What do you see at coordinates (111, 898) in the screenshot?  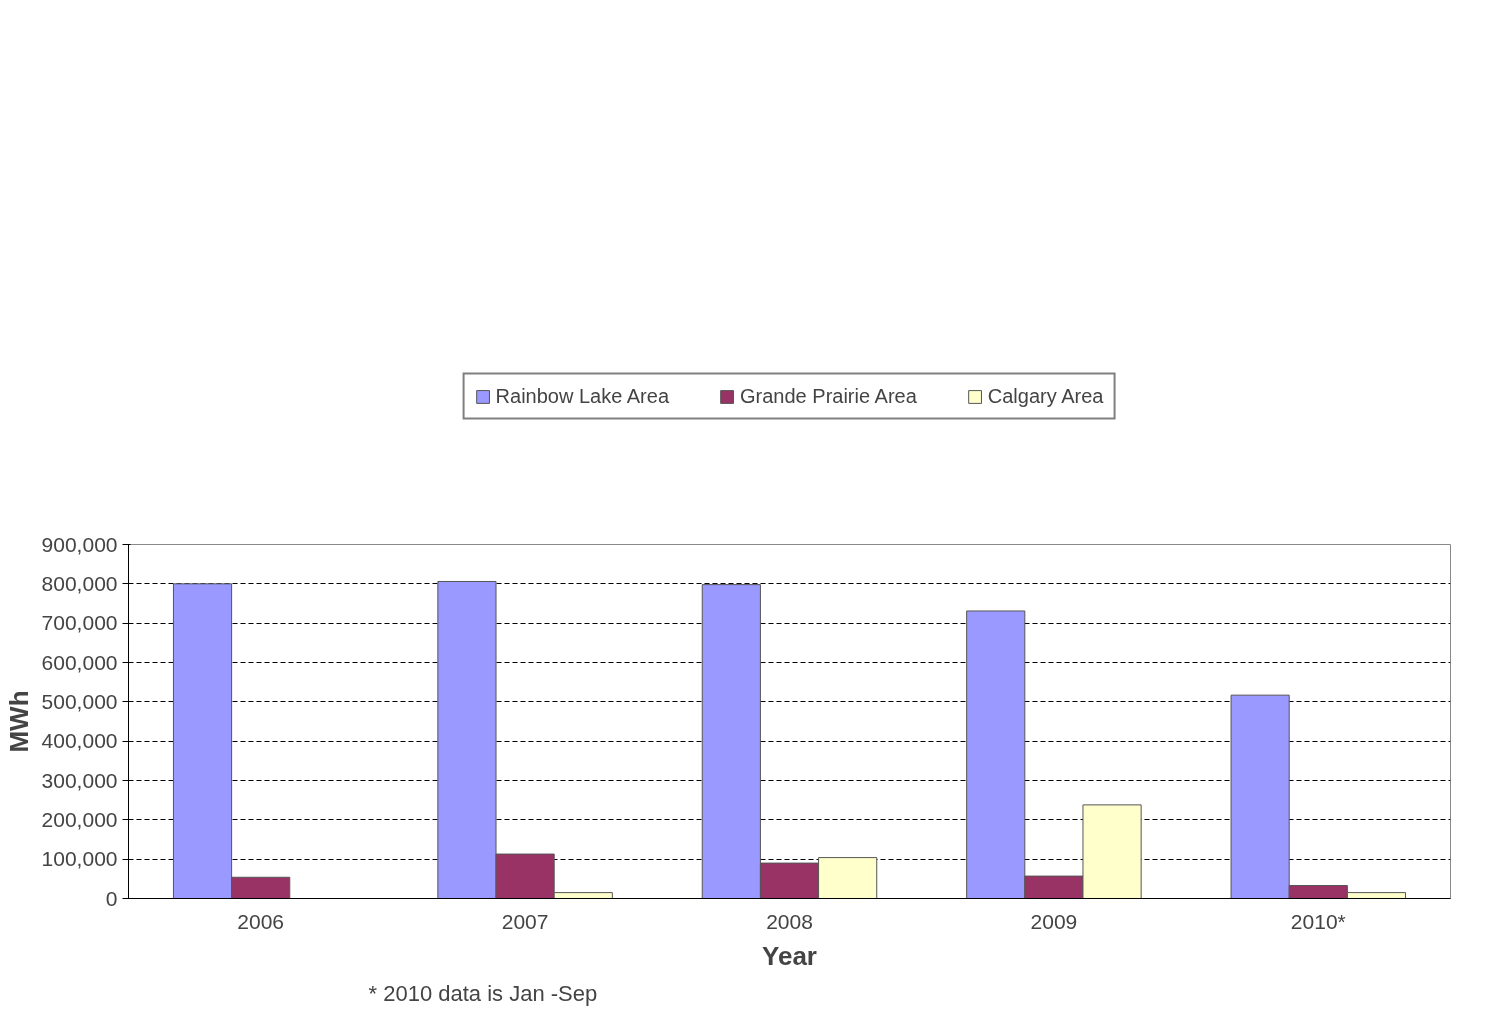 I see `y-tick-label: 0` at bounding box center [111, 898].